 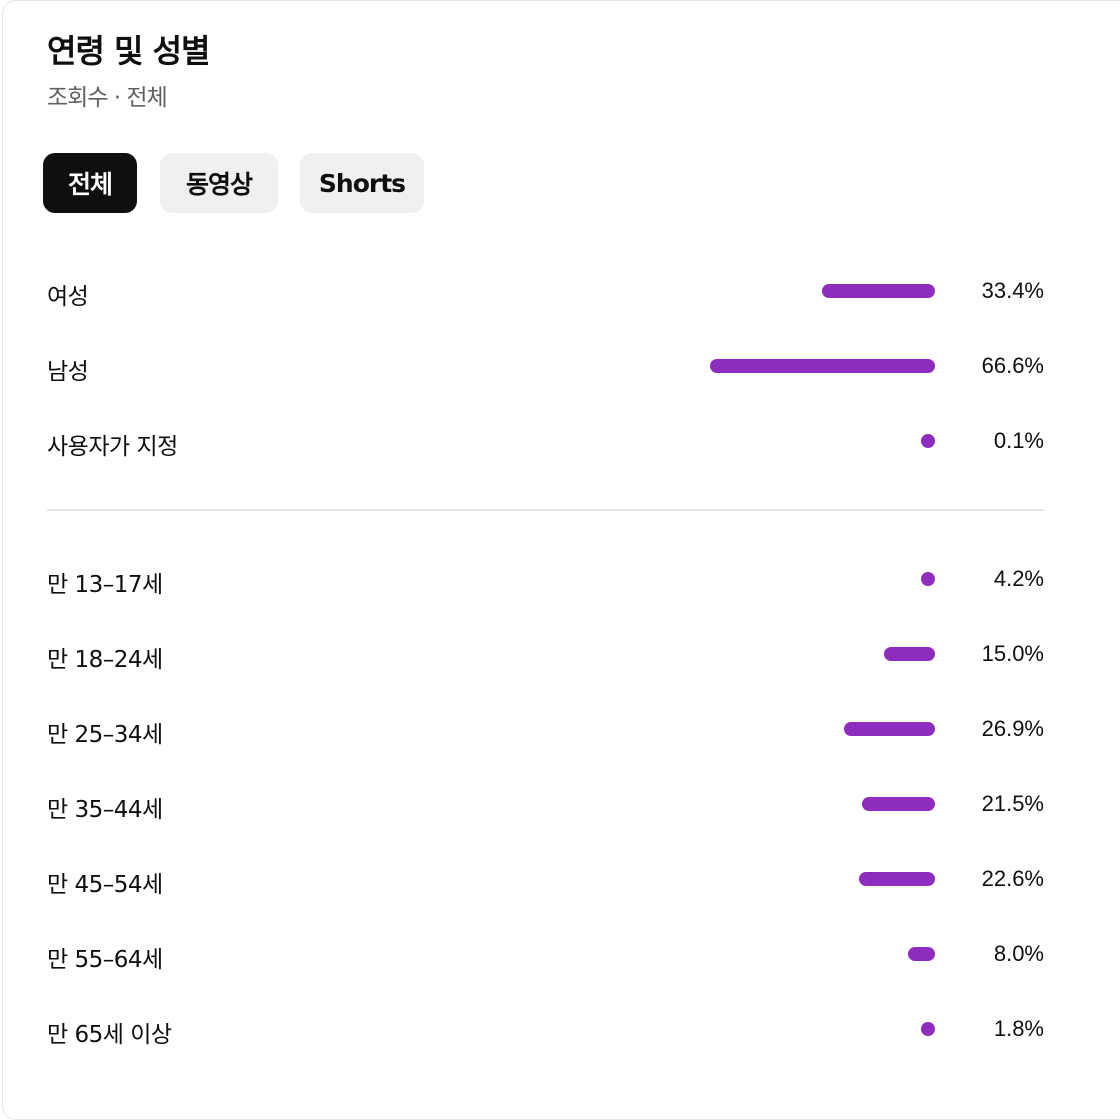 What do you see at coordinates (90, 183) in the screenshot?
I see `chip-all: 전체` at bounding box center [90, 183].